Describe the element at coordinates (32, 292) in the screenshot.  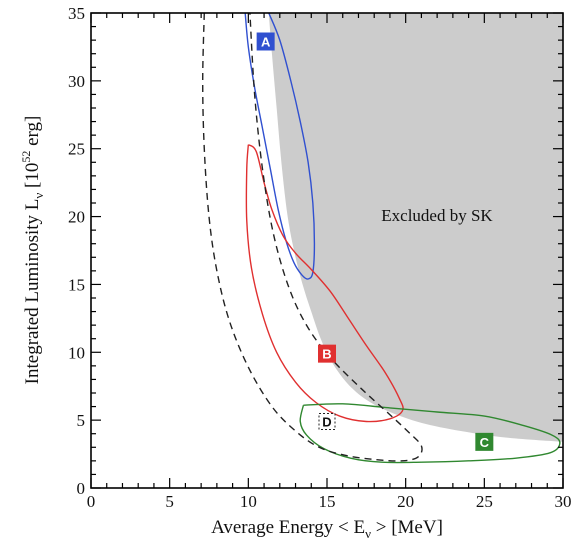
I see `y-axis-label-main: Integrated Luminosity L` at that location.